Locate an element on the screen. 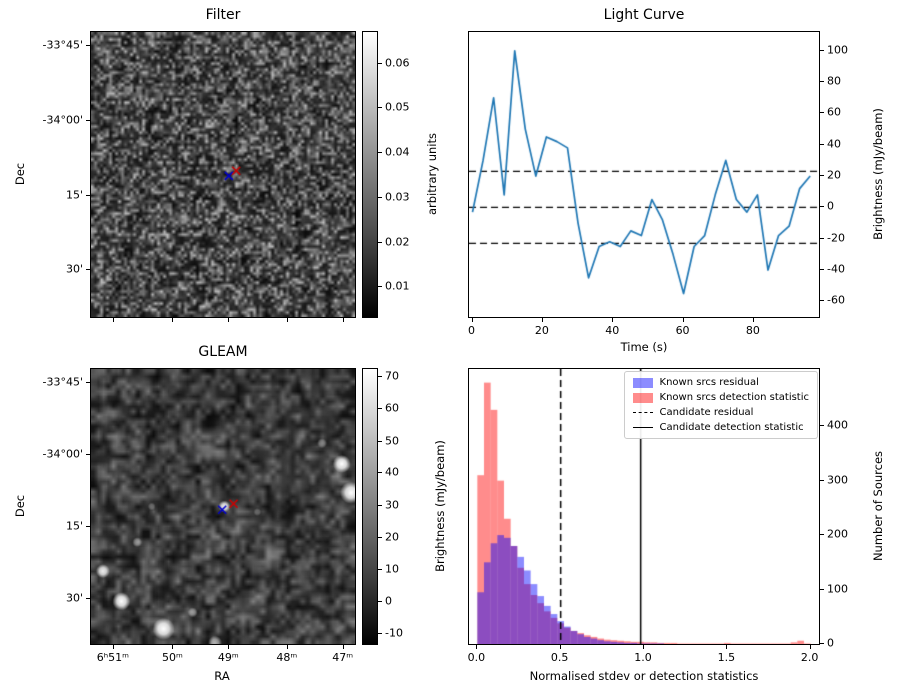  x-tick-label: 0.0 is located at coordinates (476, 657).